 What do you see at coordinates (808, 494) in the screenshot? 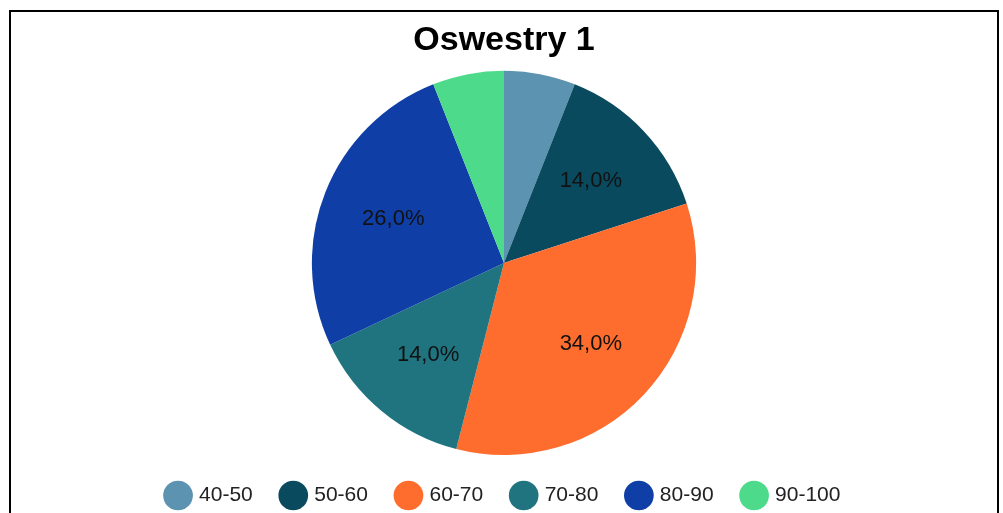
I see `legend-label: 90-100` at bounding box center [808, 494].